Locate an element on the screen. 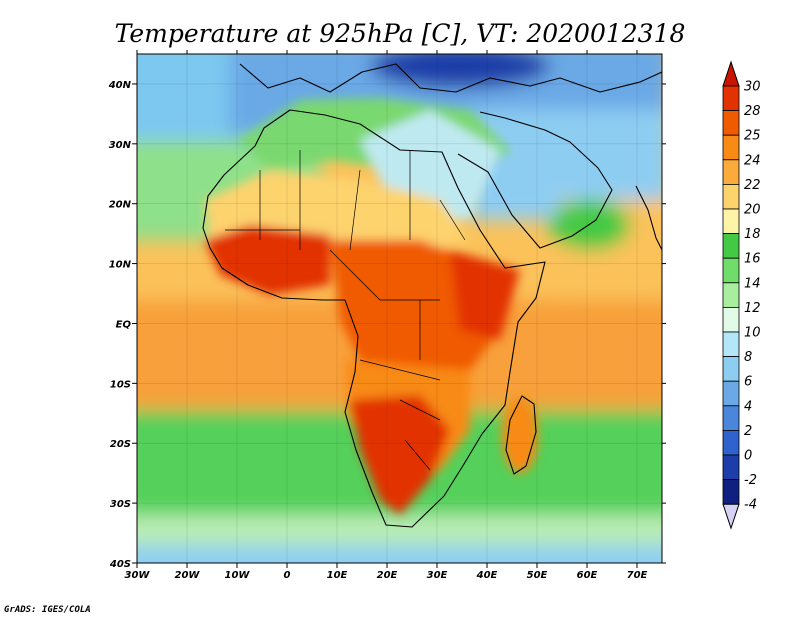 The image size is (800, 618). colorbar-label: 25 is located at coordinates (752, 136).